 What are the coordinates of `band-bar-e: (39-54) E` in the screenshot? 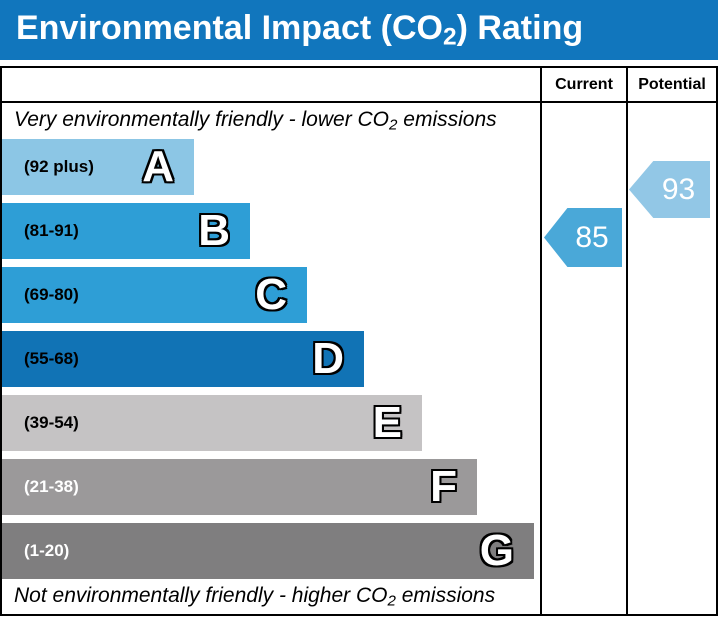 It's located at (212, 423).